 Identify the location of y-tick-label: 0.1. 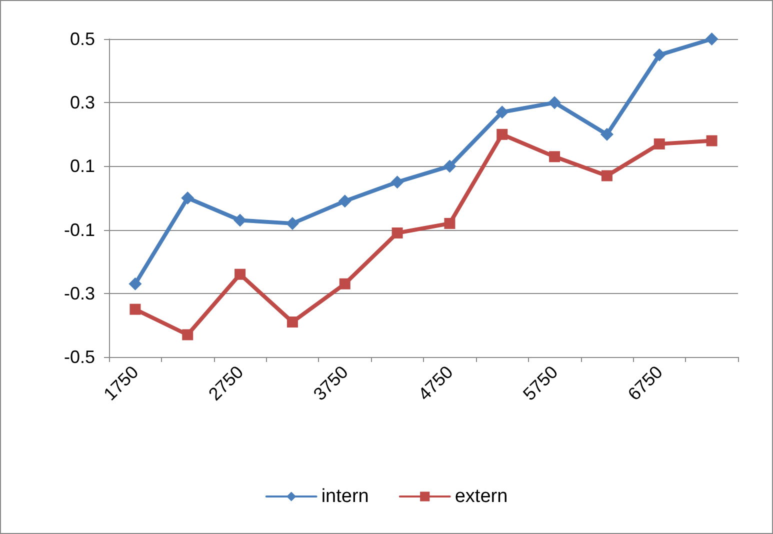
(82, 166).